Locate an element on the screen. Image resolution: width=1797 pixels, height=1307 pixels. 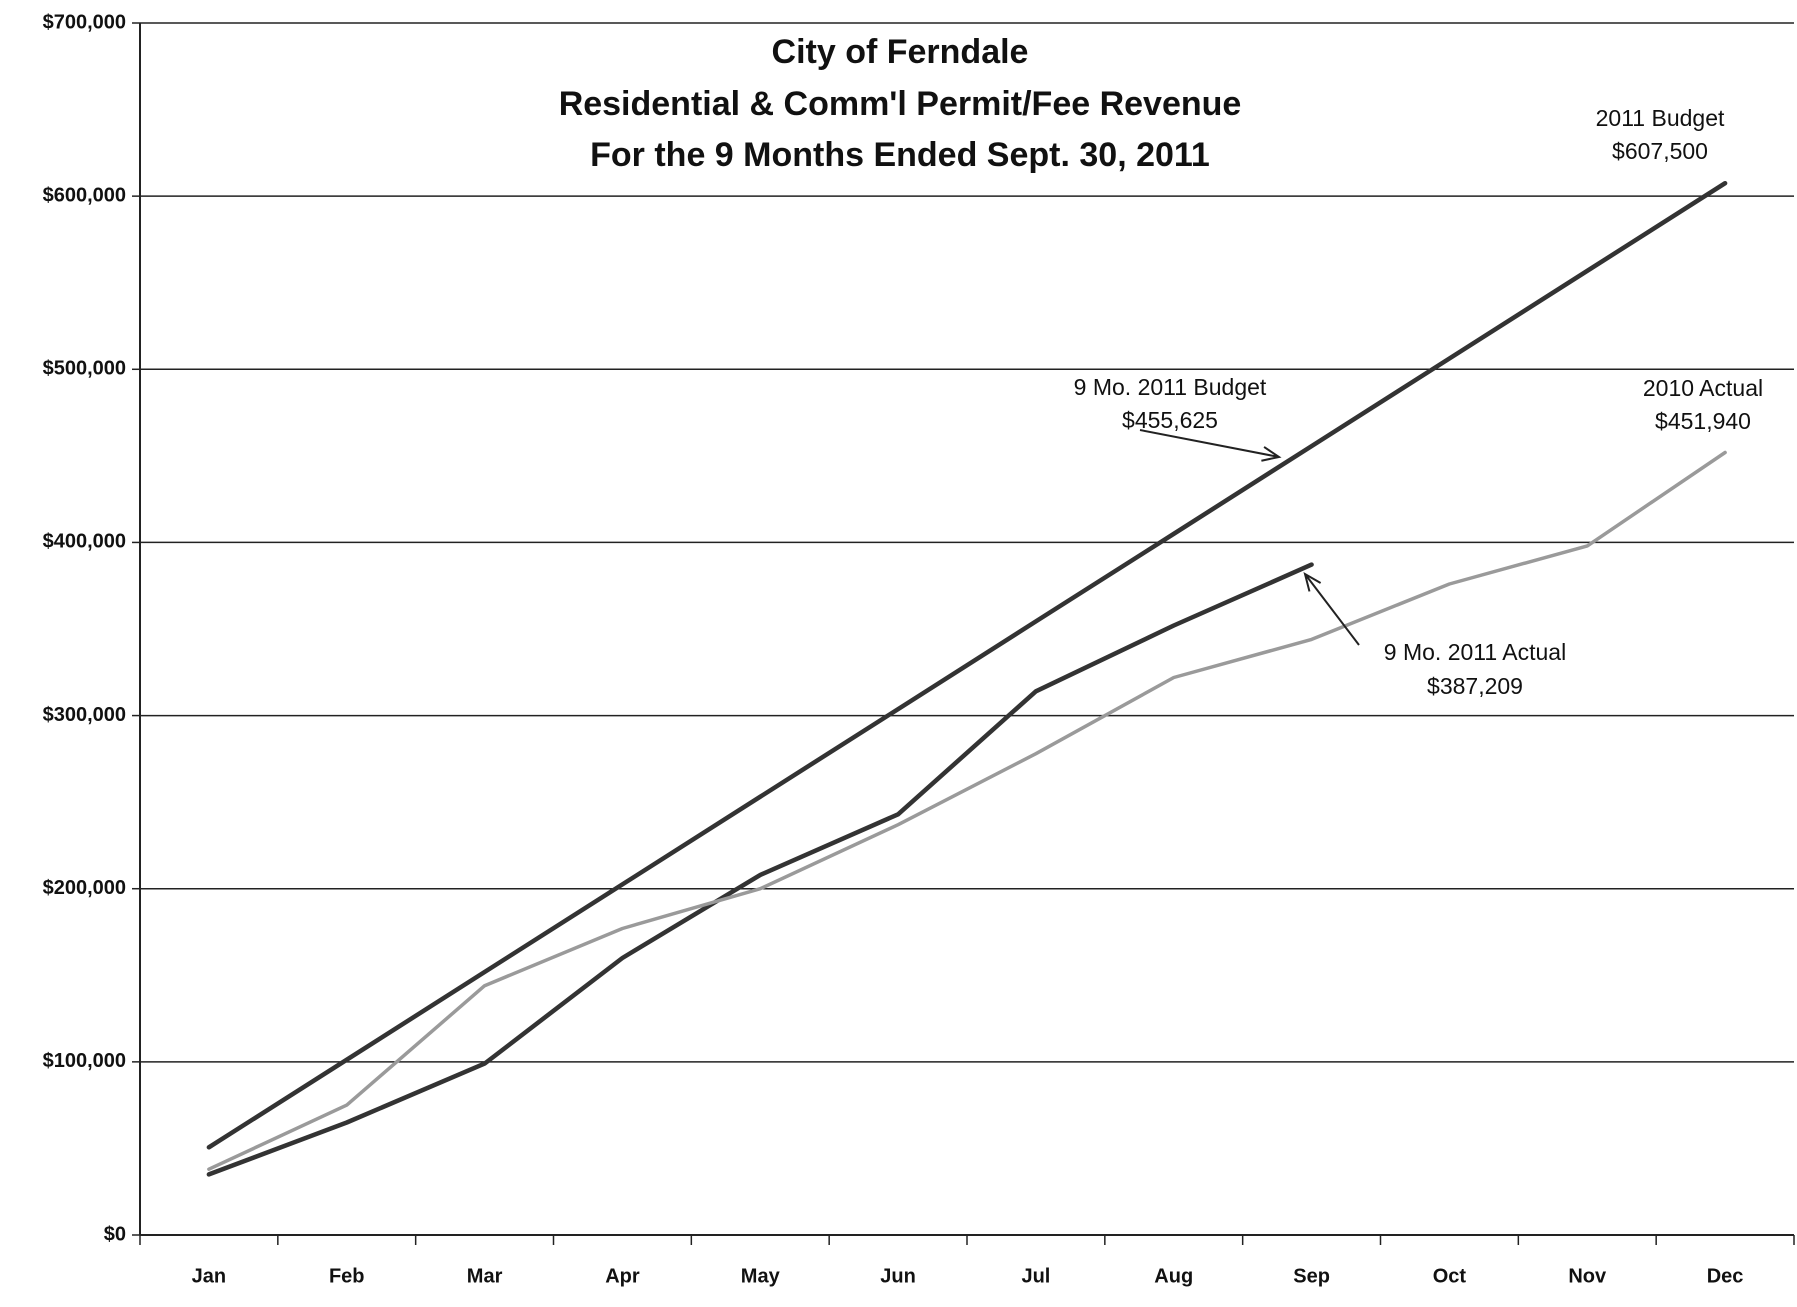
x-tick-label: Feb is located at coordinates (347, 1276).